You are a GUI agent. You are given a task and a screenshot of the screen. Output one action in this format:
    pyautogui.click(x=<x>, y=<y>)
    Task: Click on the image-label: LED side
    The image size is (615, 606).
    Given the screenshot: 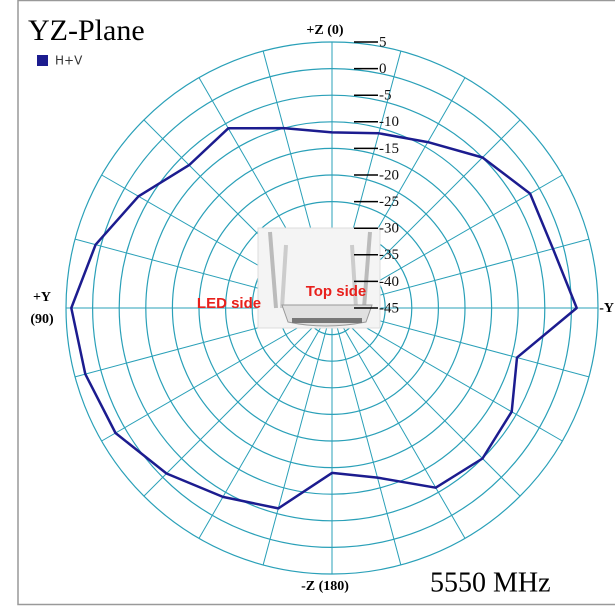 What is the action you would take?
    pyautogui.click(x=229, y=303)
    